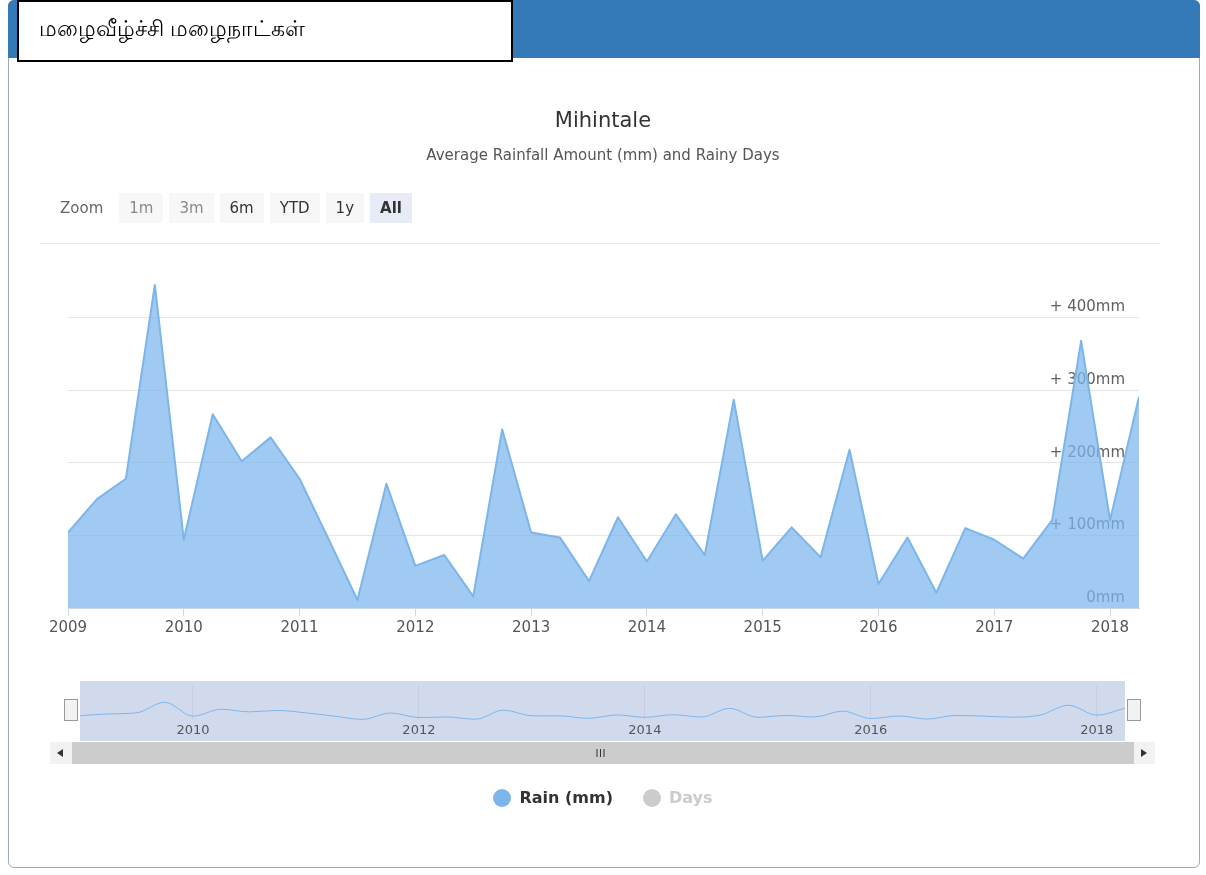 The width and height of the screenshot is (1206, 875). Describe the element at coordinates (531, 626) in the screenshot. I see `x-tick-label: 2013` at that location.